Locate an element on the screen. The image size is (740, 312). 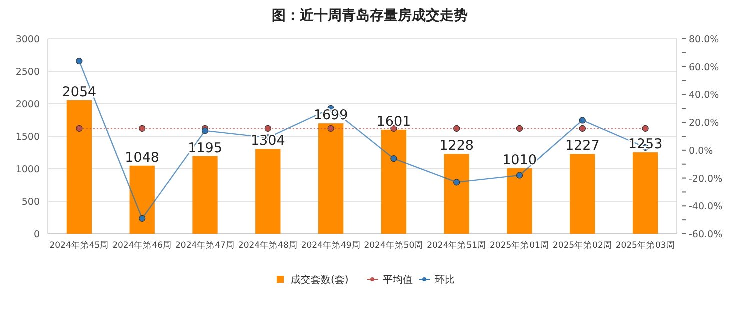
data-label: 1227 is located at coordinates (582, 146).